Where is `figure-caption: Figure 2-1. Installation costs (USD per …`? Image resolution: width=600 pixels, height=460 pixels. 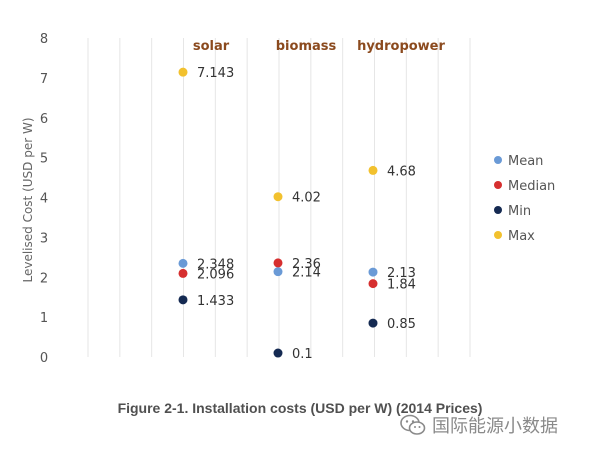
figure-caption: Figure 2-1. Installation costs (USD per … is located at coordinates (300, 408).